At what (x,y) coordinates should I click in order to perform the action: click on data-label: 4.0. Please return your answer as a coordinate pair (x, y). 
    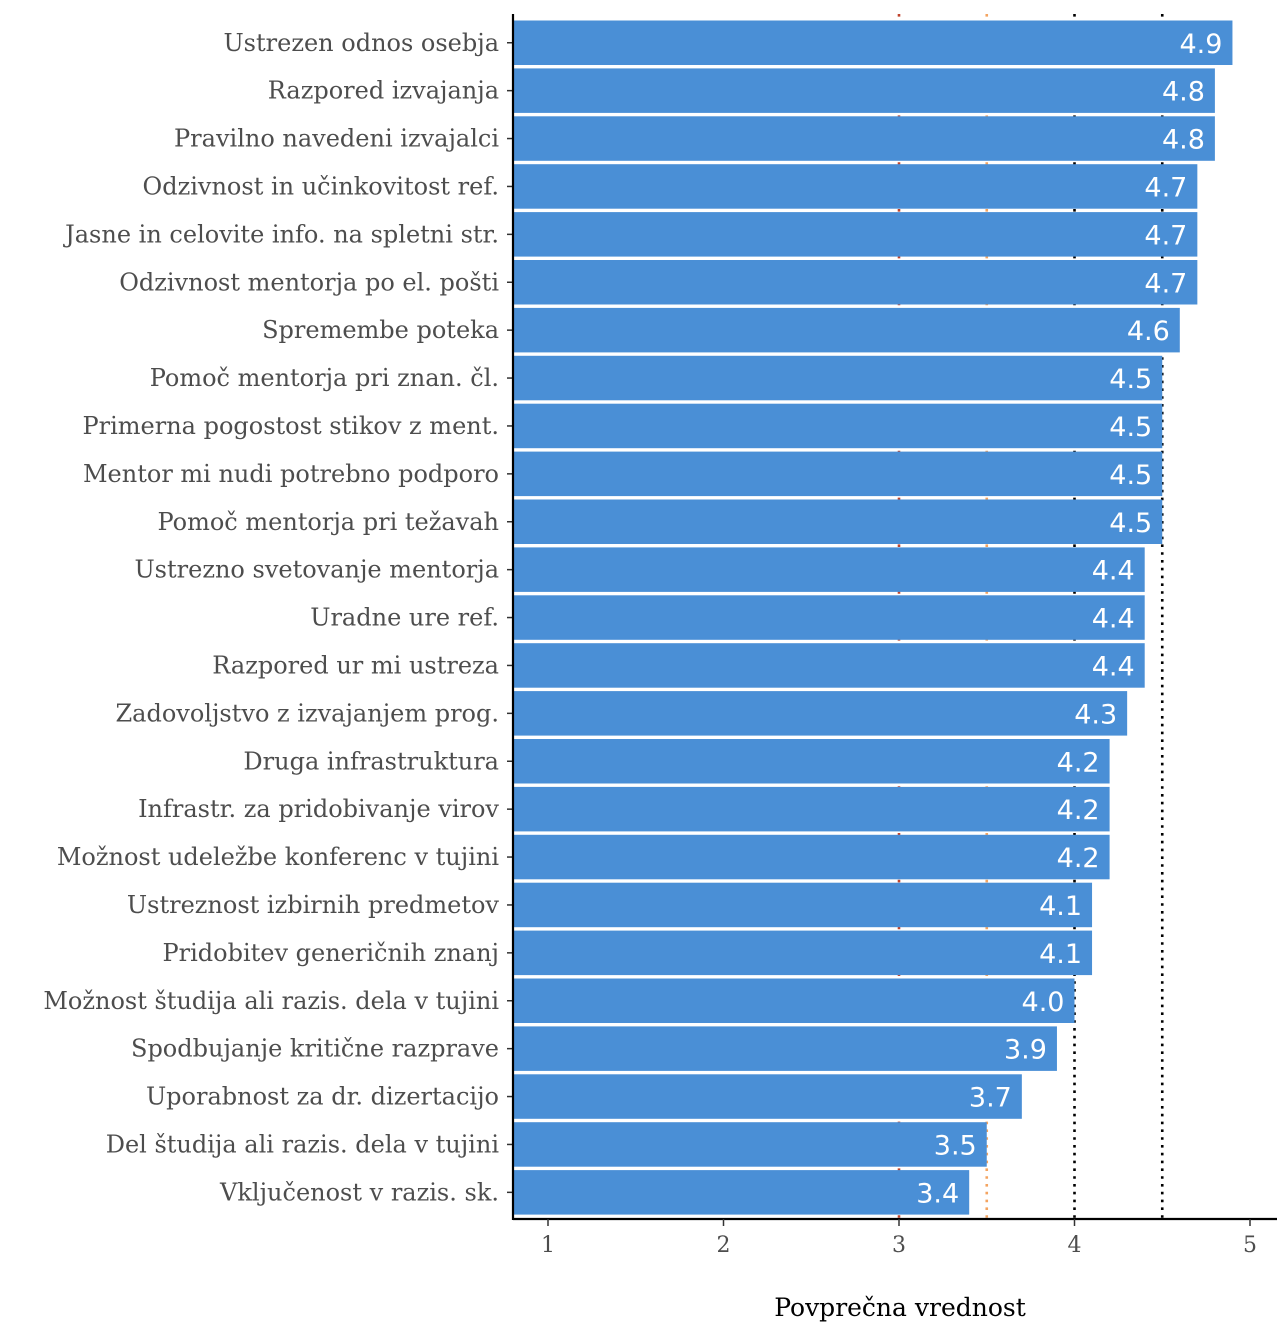
    Looking at the image, I should click on (1043, 1002).